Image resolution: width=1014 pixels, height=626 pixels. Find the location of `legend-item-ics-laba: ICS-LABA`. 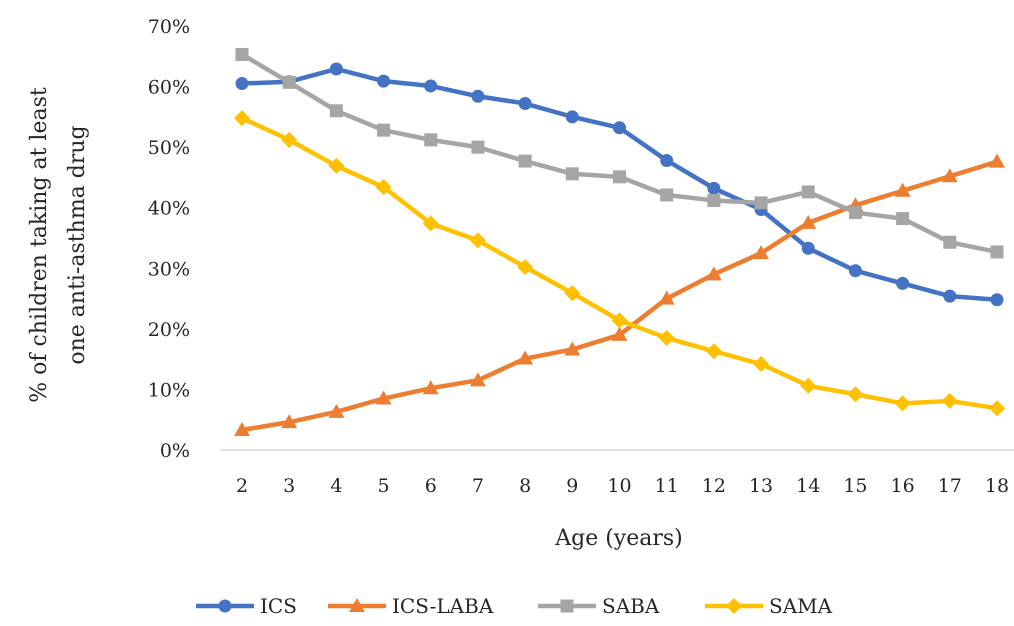

legend-item-ics-laba: ICS-LABA is located at coordinates (411, 606).